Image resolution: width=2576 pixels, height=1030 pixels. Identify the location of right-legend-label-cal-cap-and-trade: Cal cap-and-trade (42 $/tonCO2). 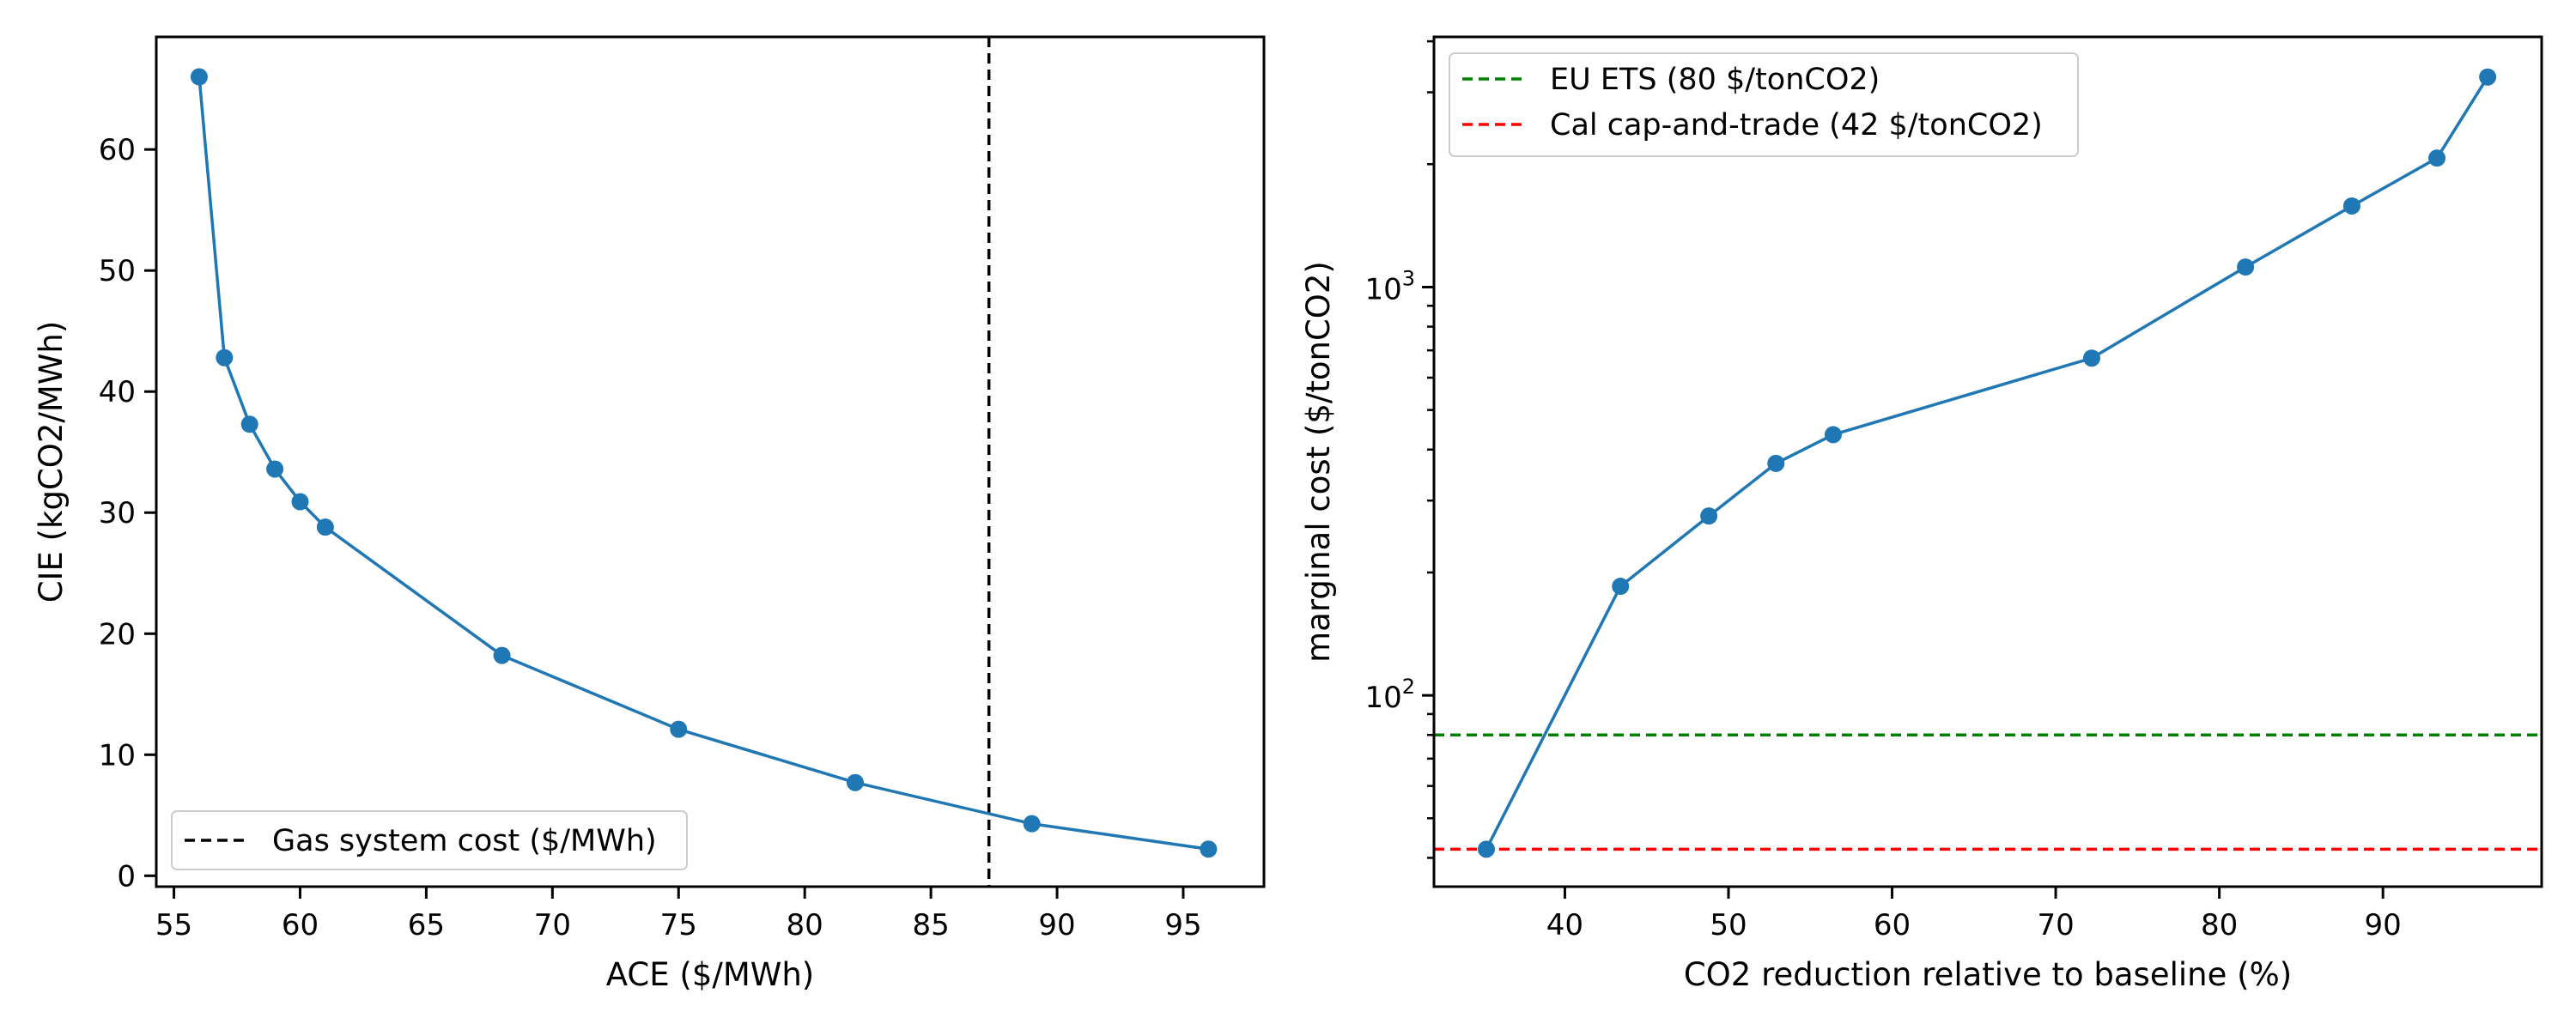
(1797, 125).